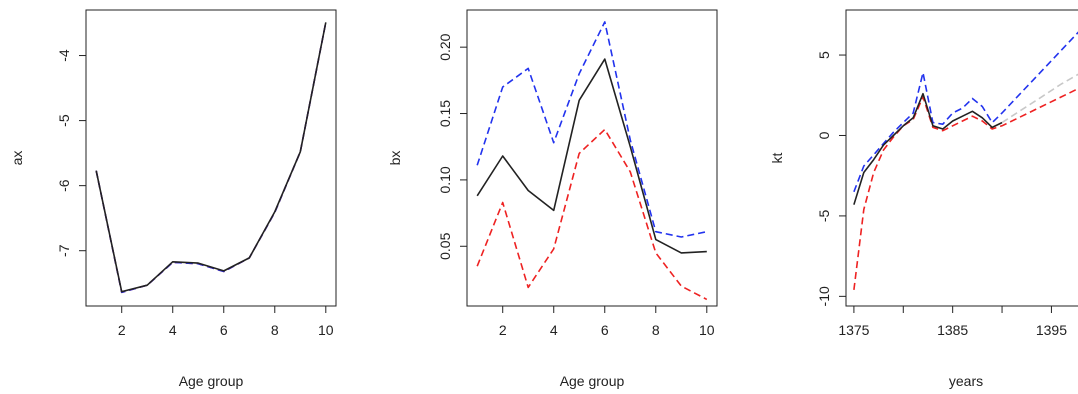  Describe the element at coordinates (211, 381) in the screenshot. I see `ax-x-axis-label: Age group` at that location.